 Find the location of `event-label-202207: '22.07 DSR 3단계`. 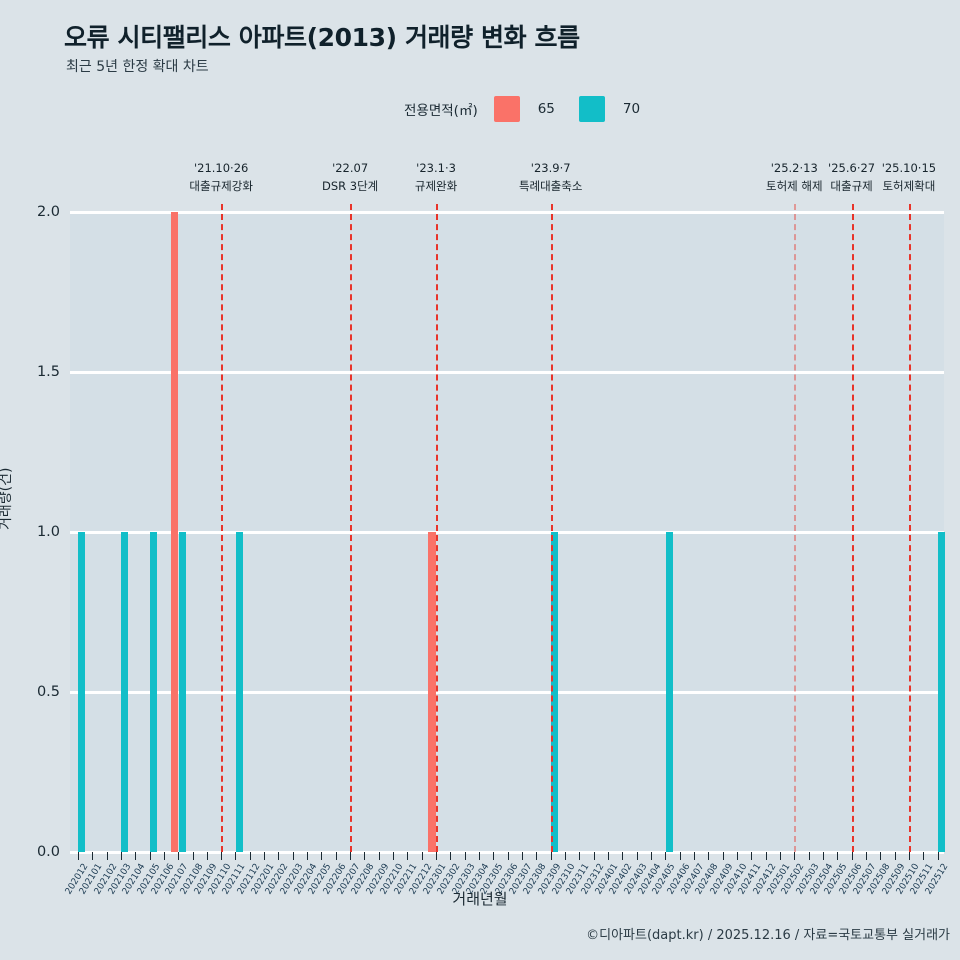

event-label-202207: '22.07 DSR 3단계 is located at coordinates (350, 178).